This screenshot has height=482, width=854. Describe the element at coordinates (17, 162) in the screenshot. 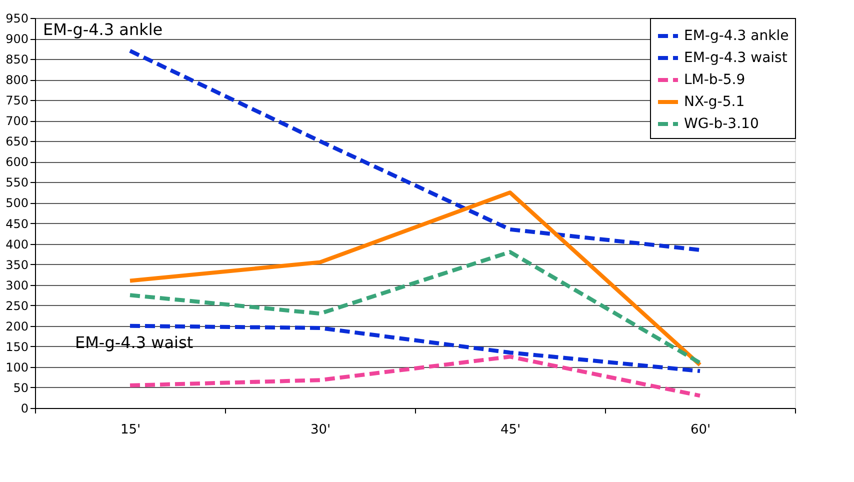

I see `y-tick-label: 600` at that location.